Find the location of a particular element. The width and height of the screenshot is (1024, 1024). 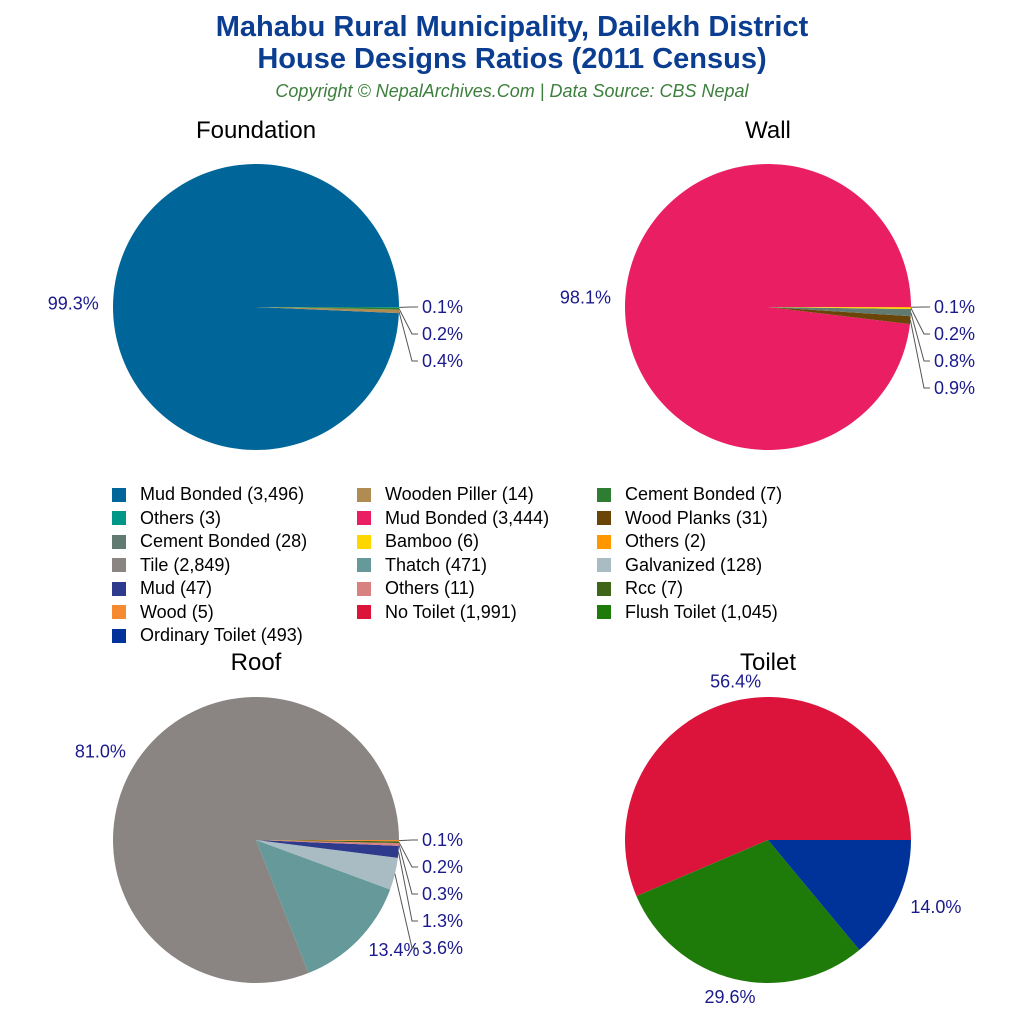

legend-item: Others (2) is located at coordinates (707, 541).